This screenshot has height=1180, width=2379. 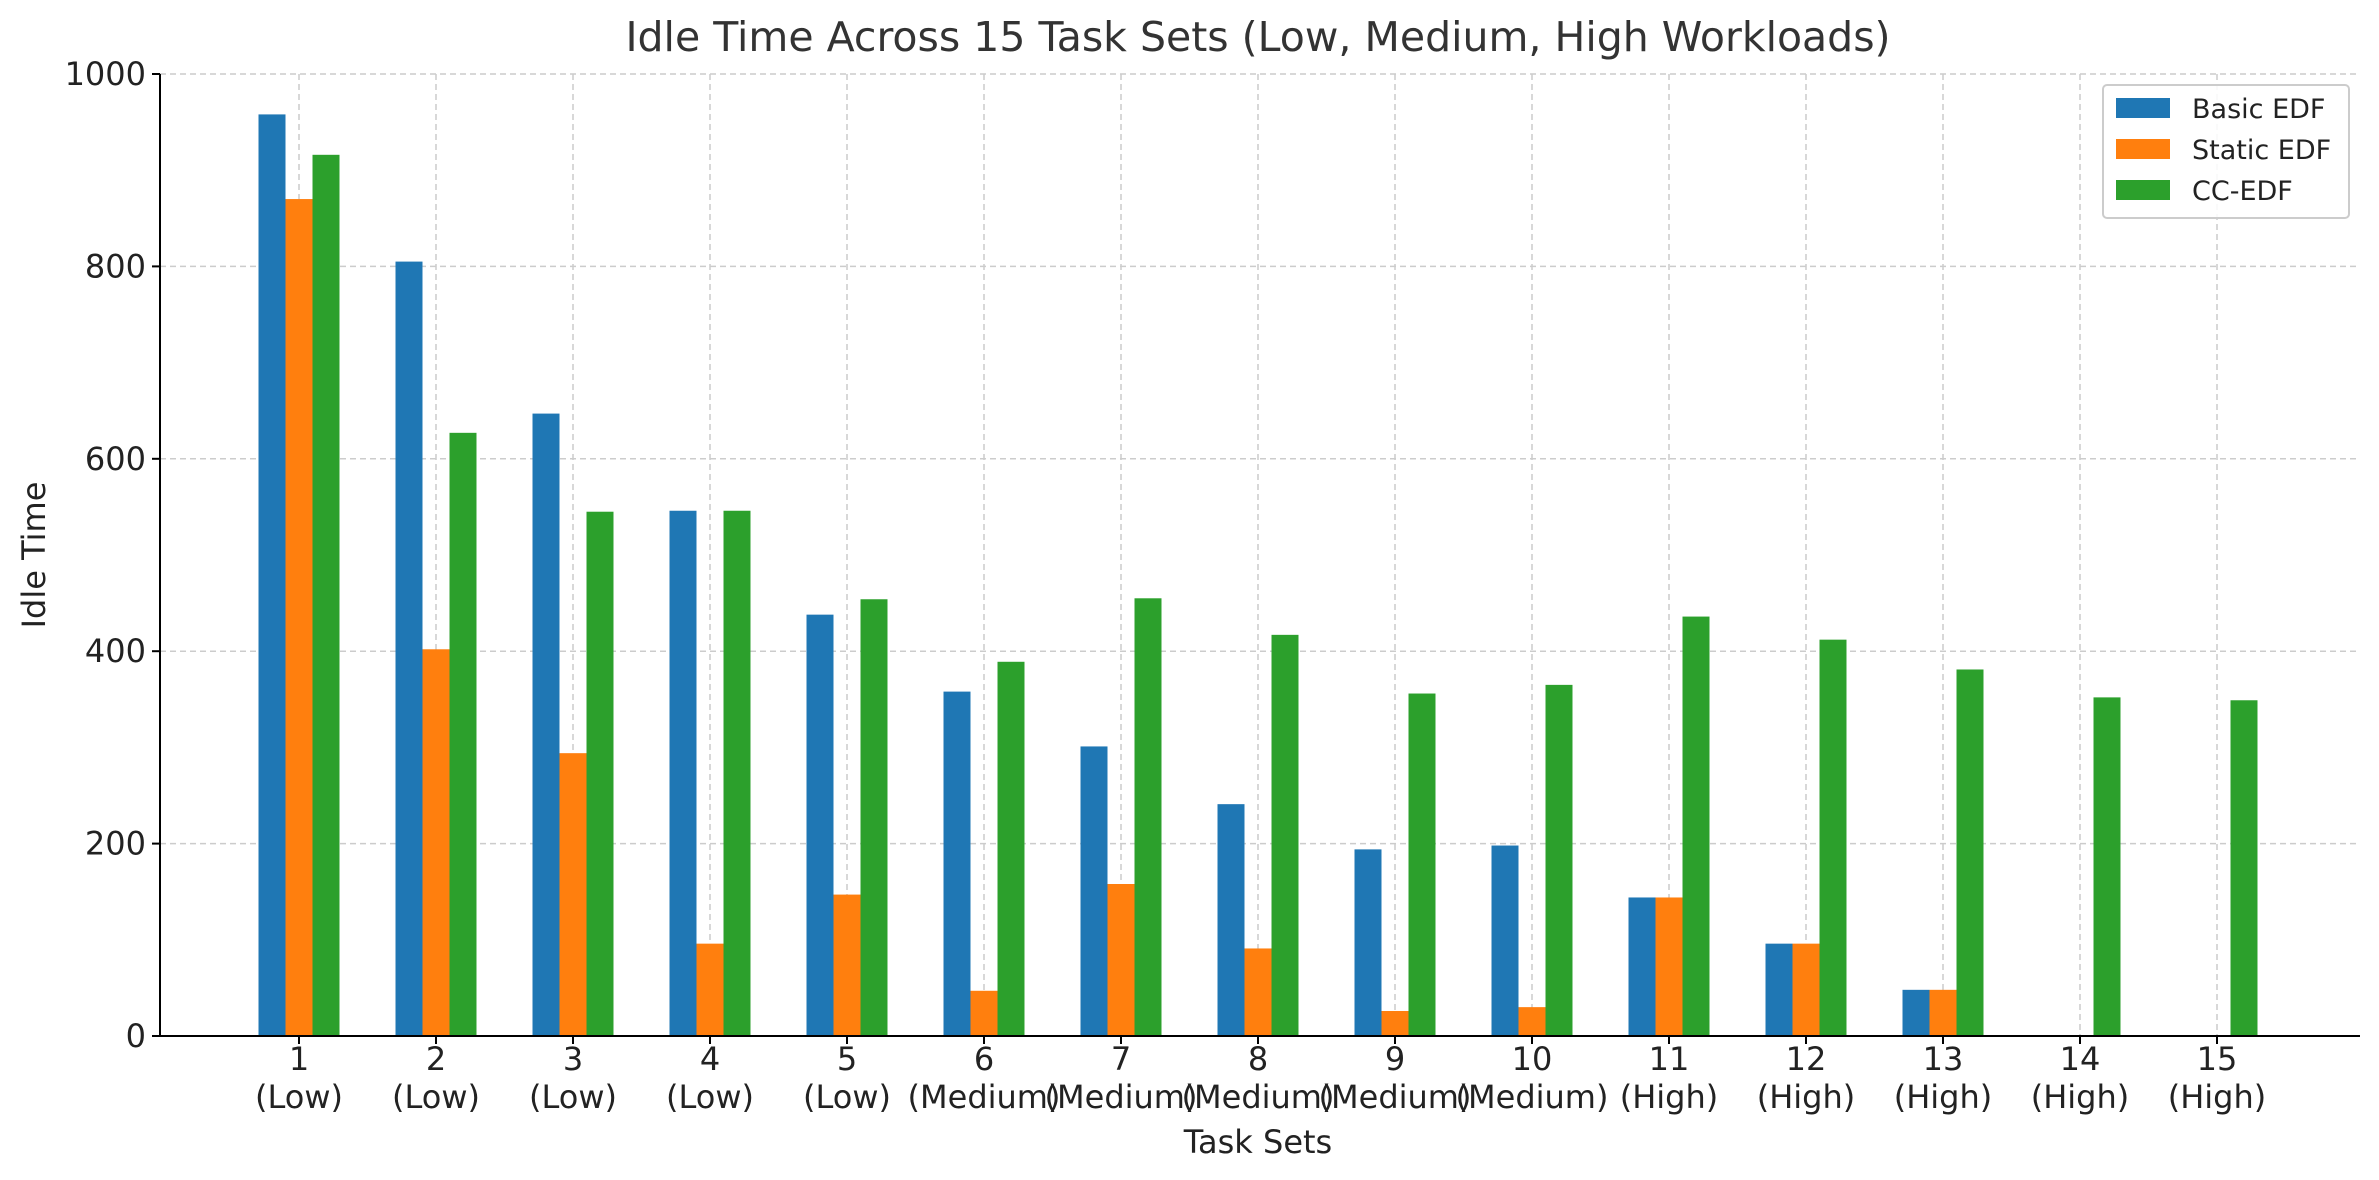 I want to click on x-tick-label-number: 3, so click(x=573, y=1059).